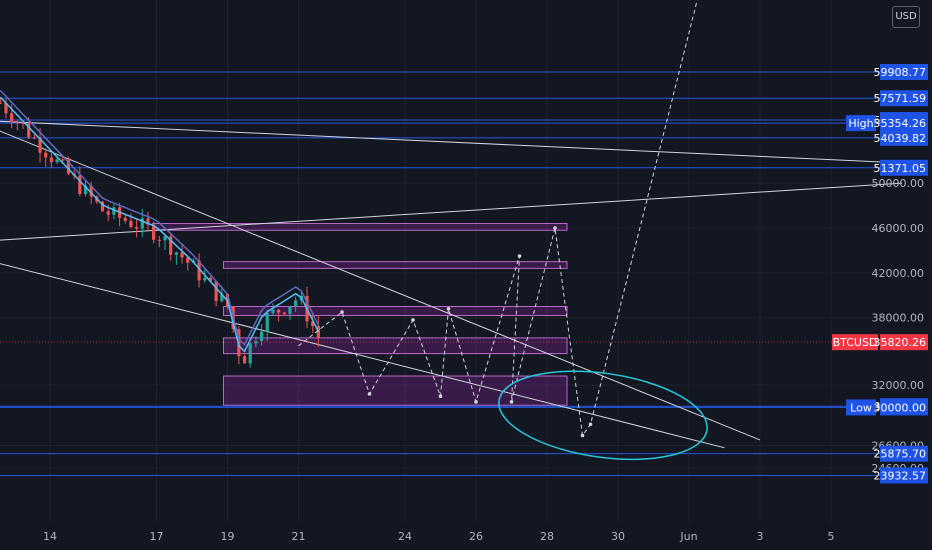 Image resolution: width=932 pixels, height=550 pixels. I want to click on target-ellipse, so click(603, 415).